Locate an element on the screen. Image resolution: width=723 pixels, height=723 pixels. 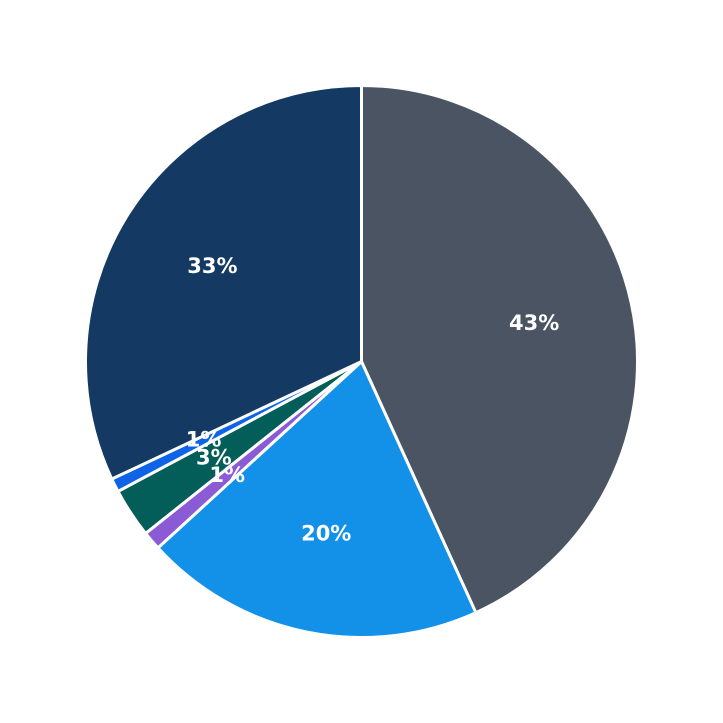
slice-label-5: 33% is located at coordinates (212, 266).